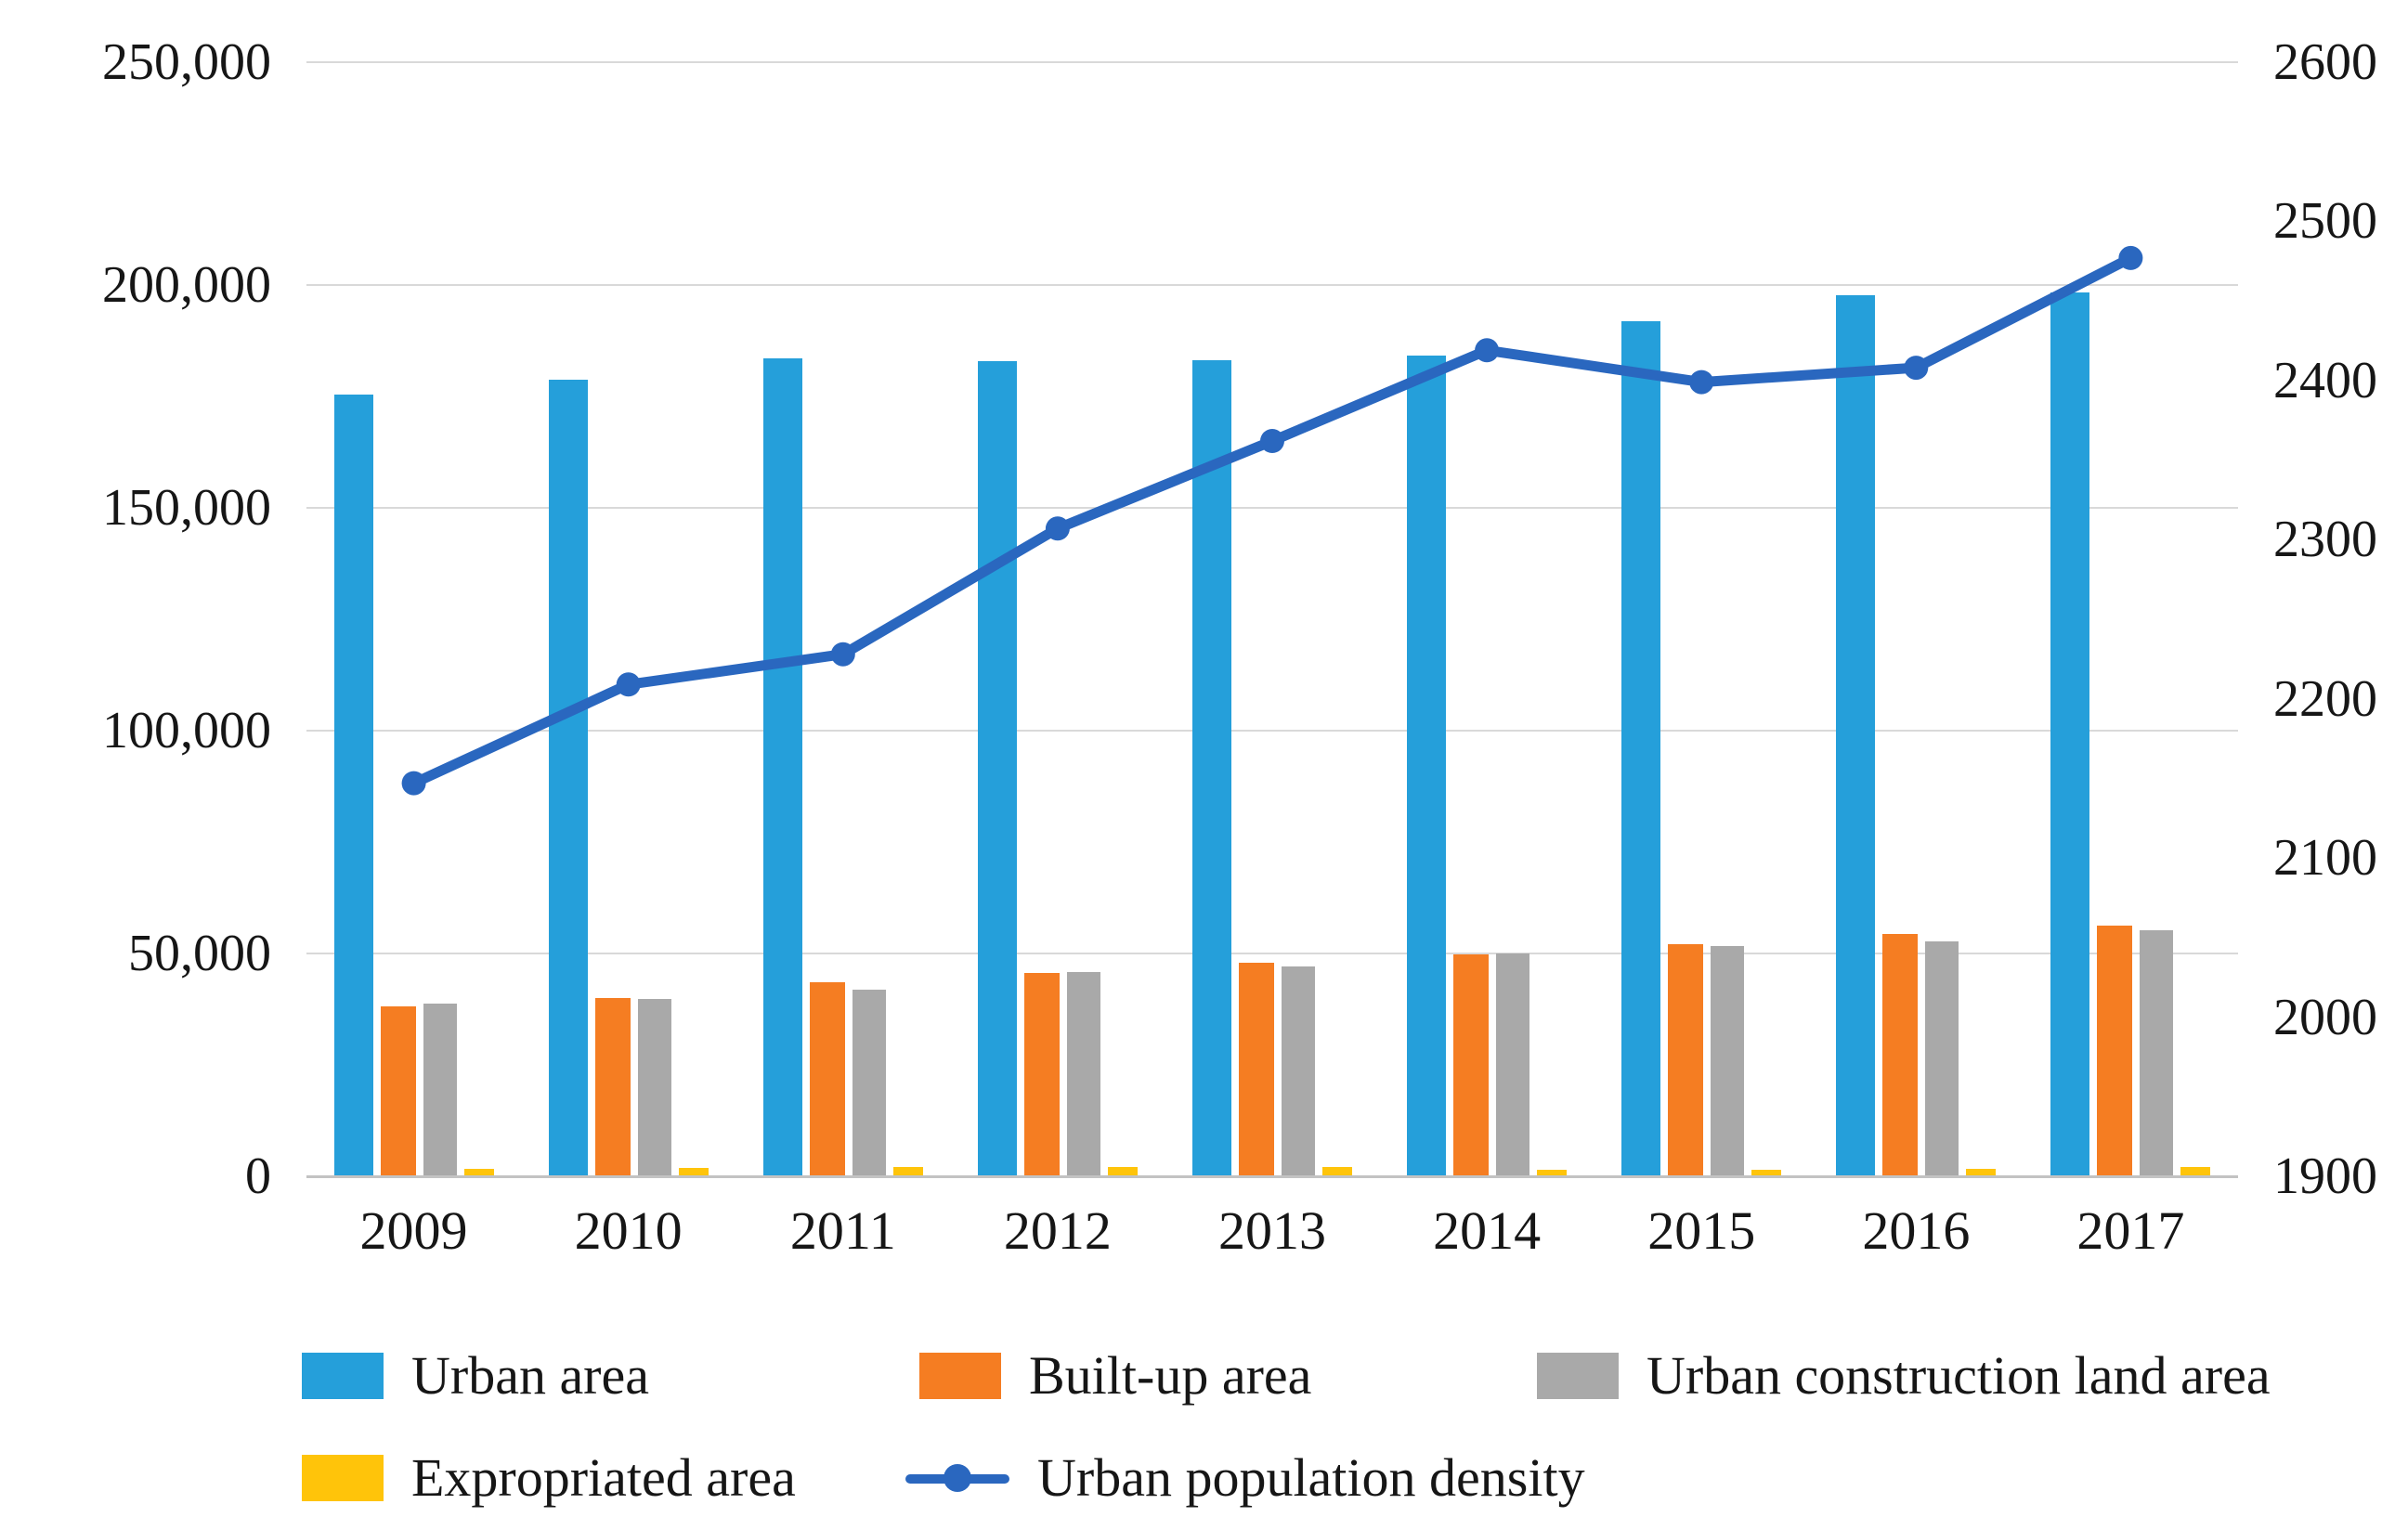 Image resolution: width=2408 pixels, height=1517 pixels. I want to click on right-axis-tick-label: 2200, so click(2325, 698).